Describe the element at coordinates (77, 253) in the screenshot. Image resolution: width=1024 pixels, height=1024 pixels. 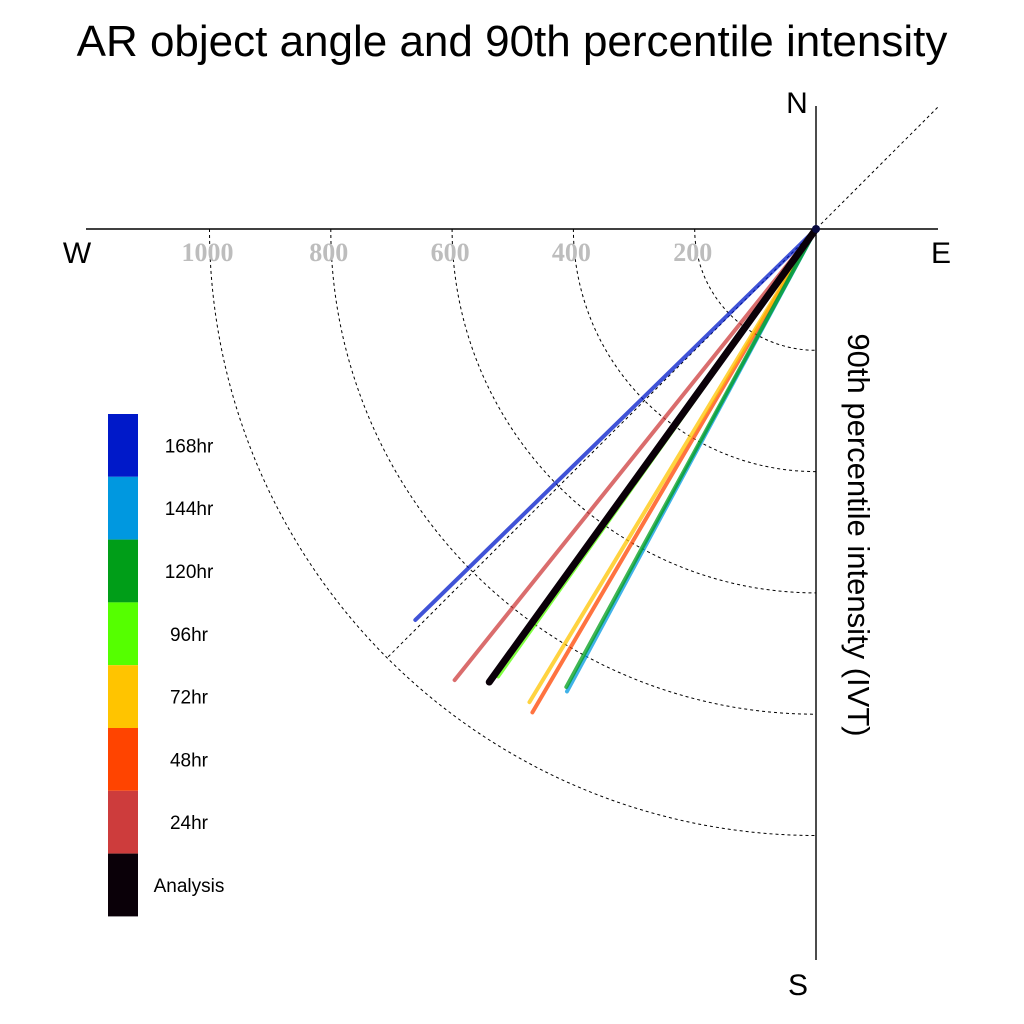
I see `west-label: W` at that location.